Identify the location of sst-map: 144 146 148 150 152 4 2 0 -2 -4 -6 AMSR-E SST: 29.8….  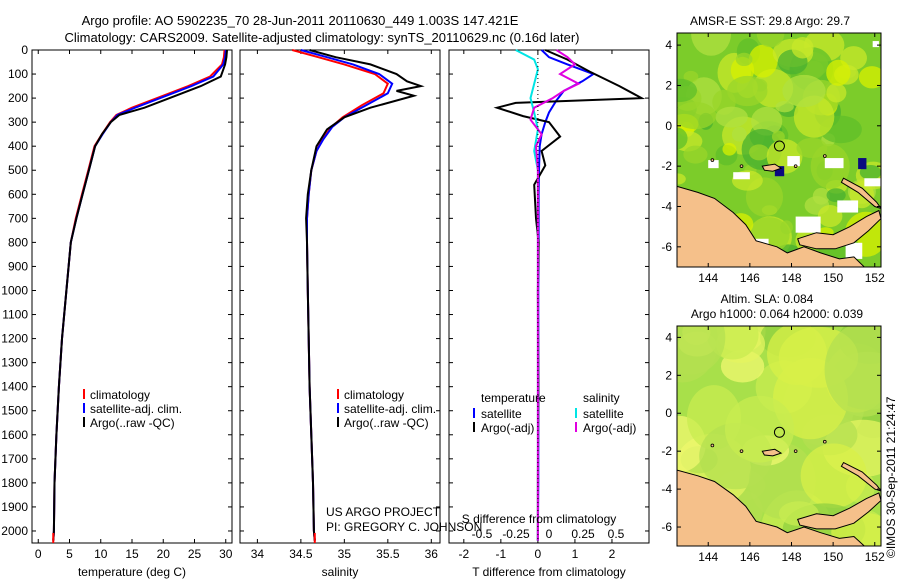
(773, 149).